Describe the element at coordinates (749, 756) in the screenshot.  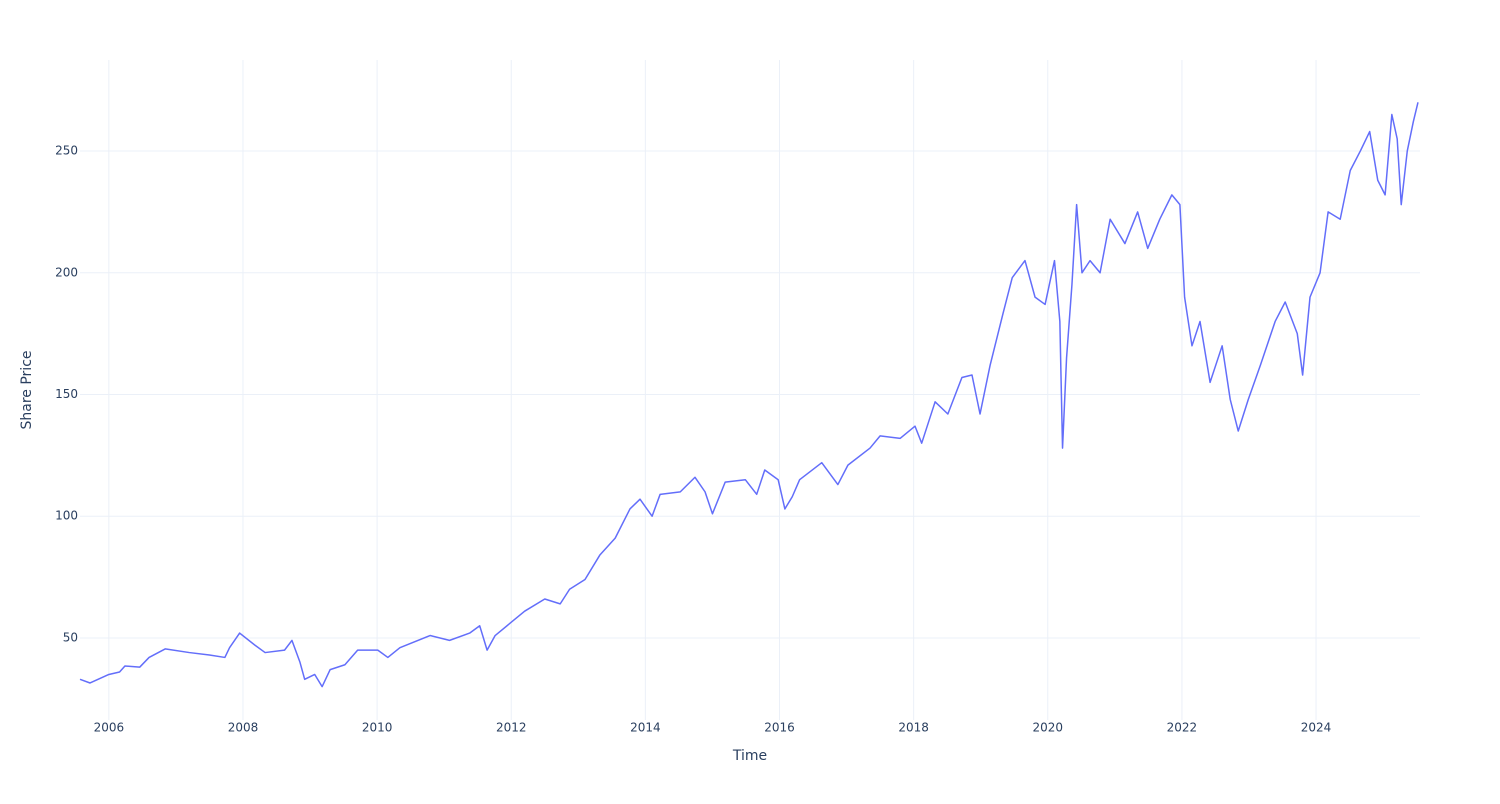
I see `x-axis-label: Time` at that location.